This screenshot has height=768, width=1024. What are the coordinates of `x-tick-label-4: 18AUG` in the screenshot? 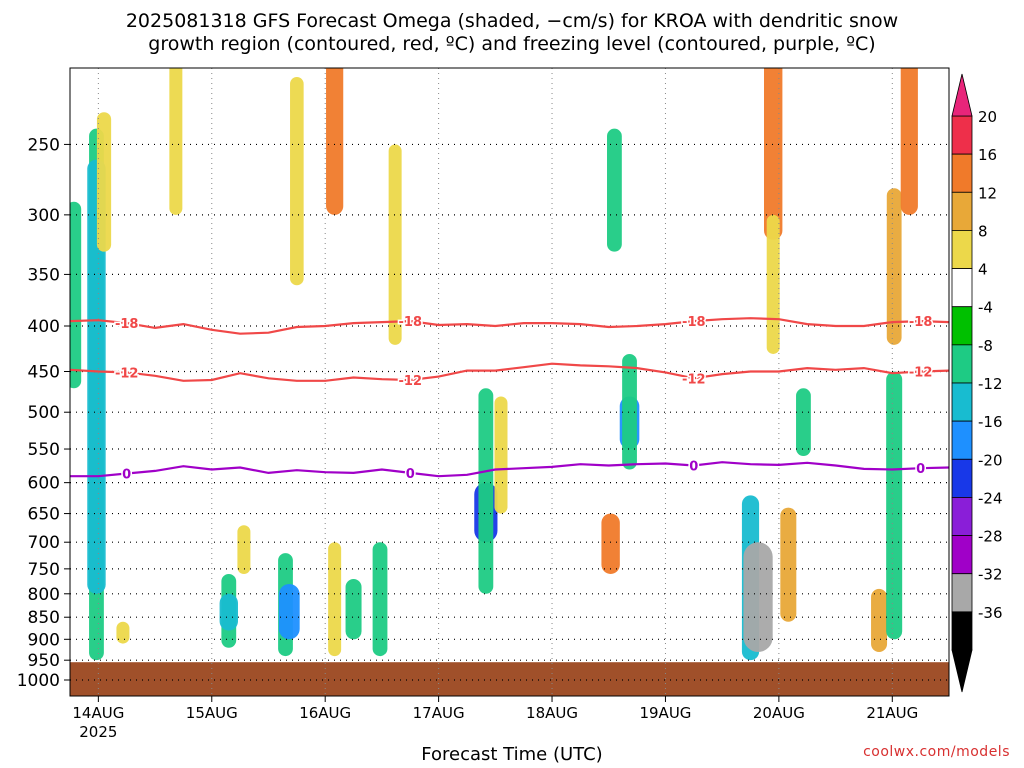 It's located at (552, 713).